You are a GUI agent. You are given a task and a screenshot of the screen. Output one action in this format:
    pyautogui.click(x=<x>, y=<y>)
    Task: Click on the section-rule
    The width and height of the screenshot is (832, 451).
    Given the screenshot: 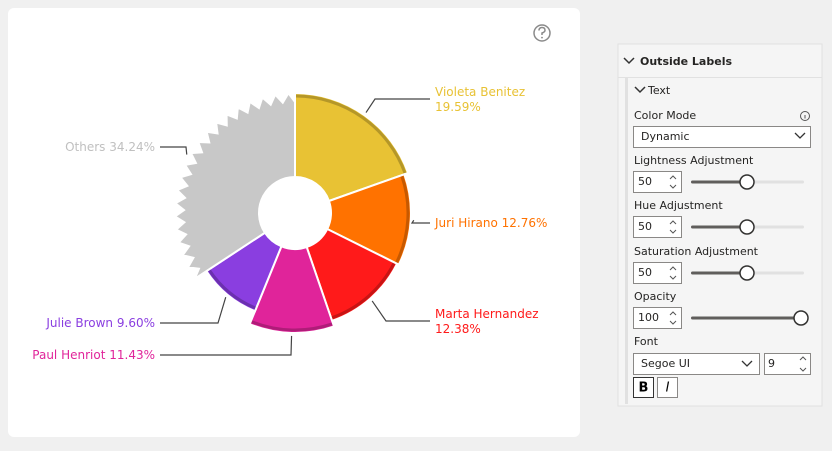 What is the action you would take?
    pyautogui.click(x=626, y=241)
    